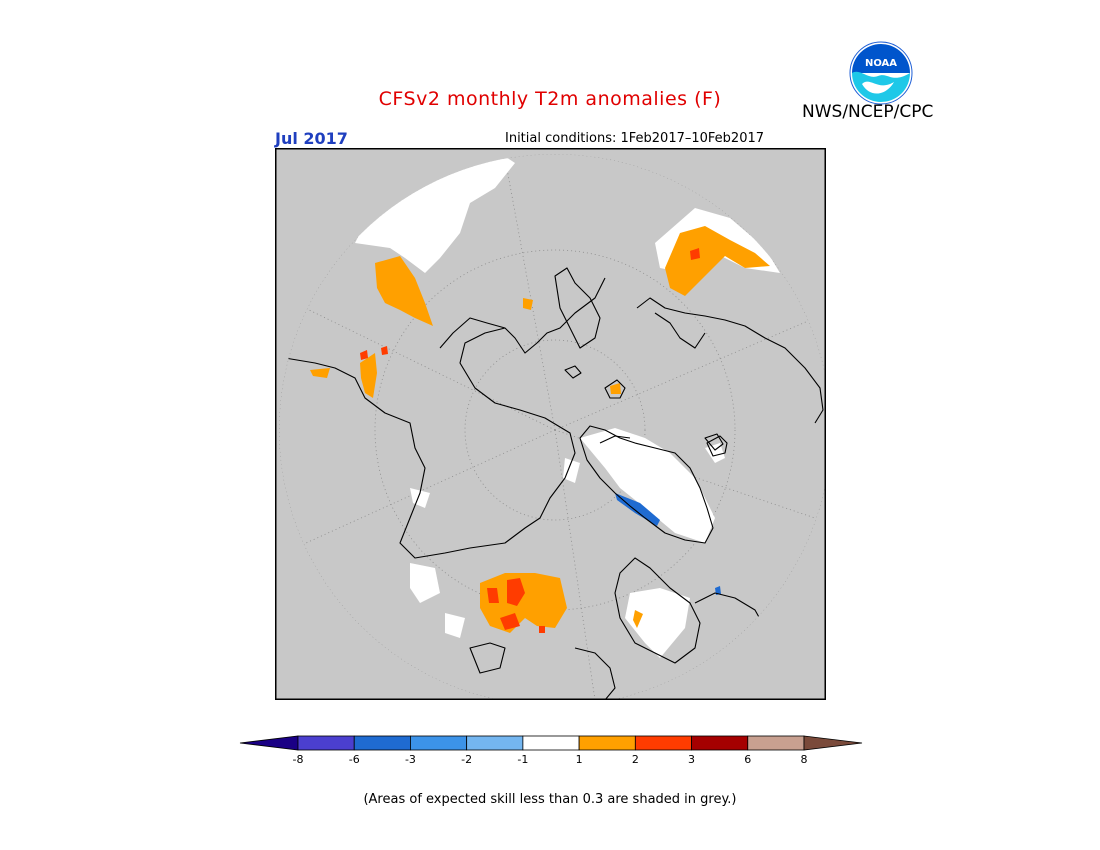 Image resolution: width=1100 pixels, height=850 pixels. Describe the element at coordinates (635, 759) in the screenshot. I see `legend-tick-label: 2` at that location.